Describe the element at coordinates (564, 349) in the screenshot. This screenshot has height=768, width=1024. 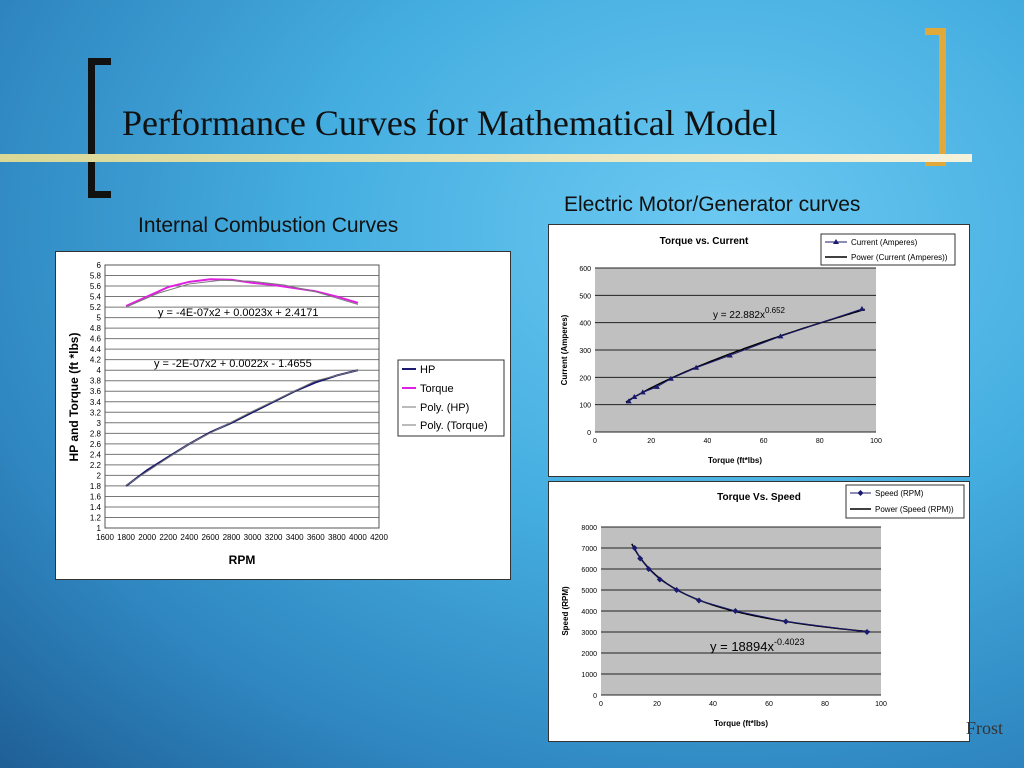
I see `y-axis-label: Current (Amperes)` at that location.